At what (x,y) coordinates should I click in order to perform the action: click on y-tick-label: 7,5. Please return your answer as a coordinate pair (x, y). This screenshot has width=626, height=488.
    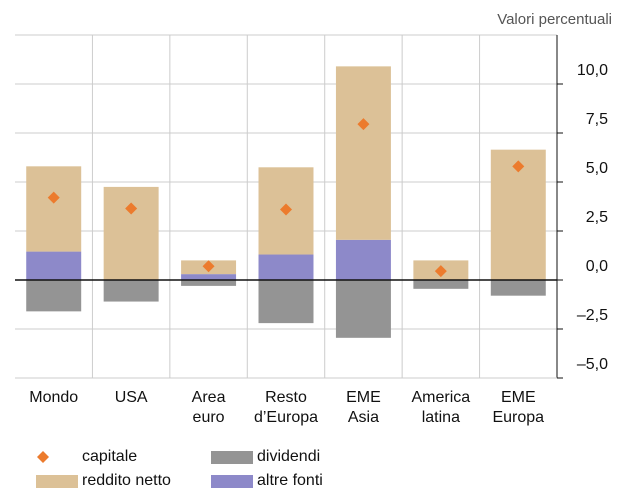
    Looking at the image, I should click on (597, 119).